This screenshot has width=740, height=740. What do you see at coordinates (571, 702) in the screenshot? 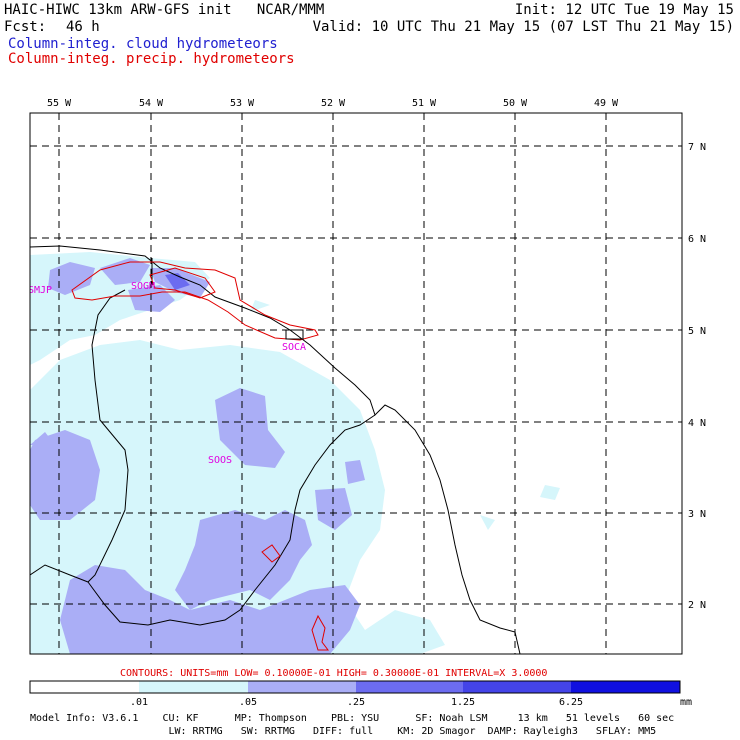
I see `colorbar-tick-4: 6.25` at bounding box center [571, 702].